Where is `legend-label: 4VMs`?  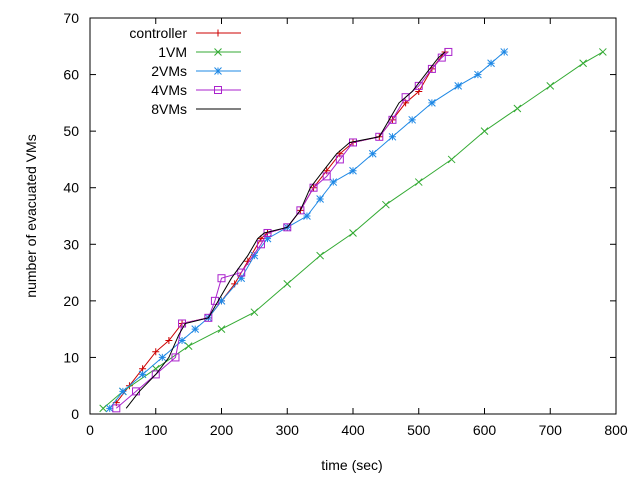
legend-label: 4VMs is located at coordinates (169, 90).